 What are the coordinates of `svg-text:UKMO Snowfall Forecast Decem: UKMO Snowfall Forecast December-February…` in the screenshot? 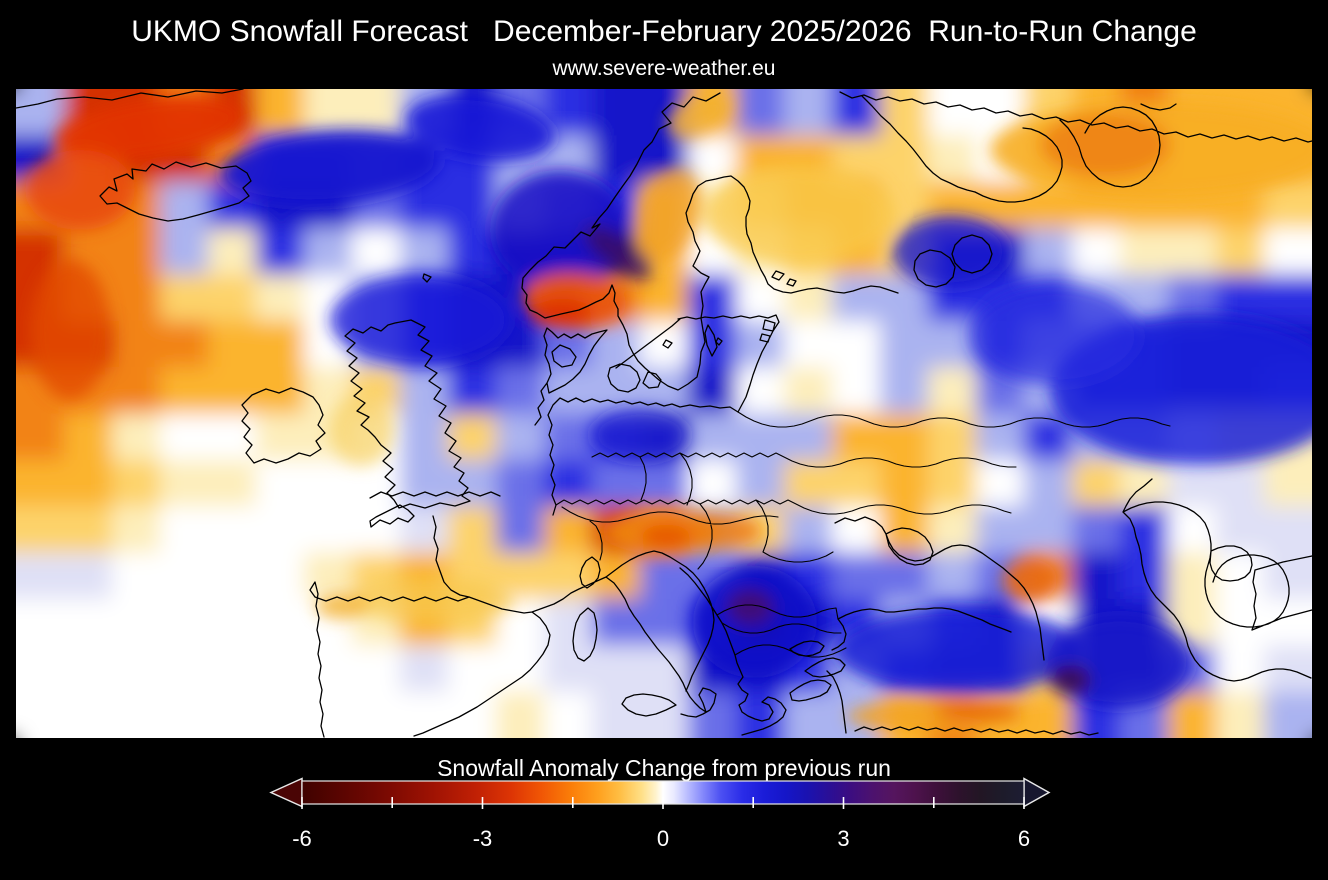 It's located at (664, 31).